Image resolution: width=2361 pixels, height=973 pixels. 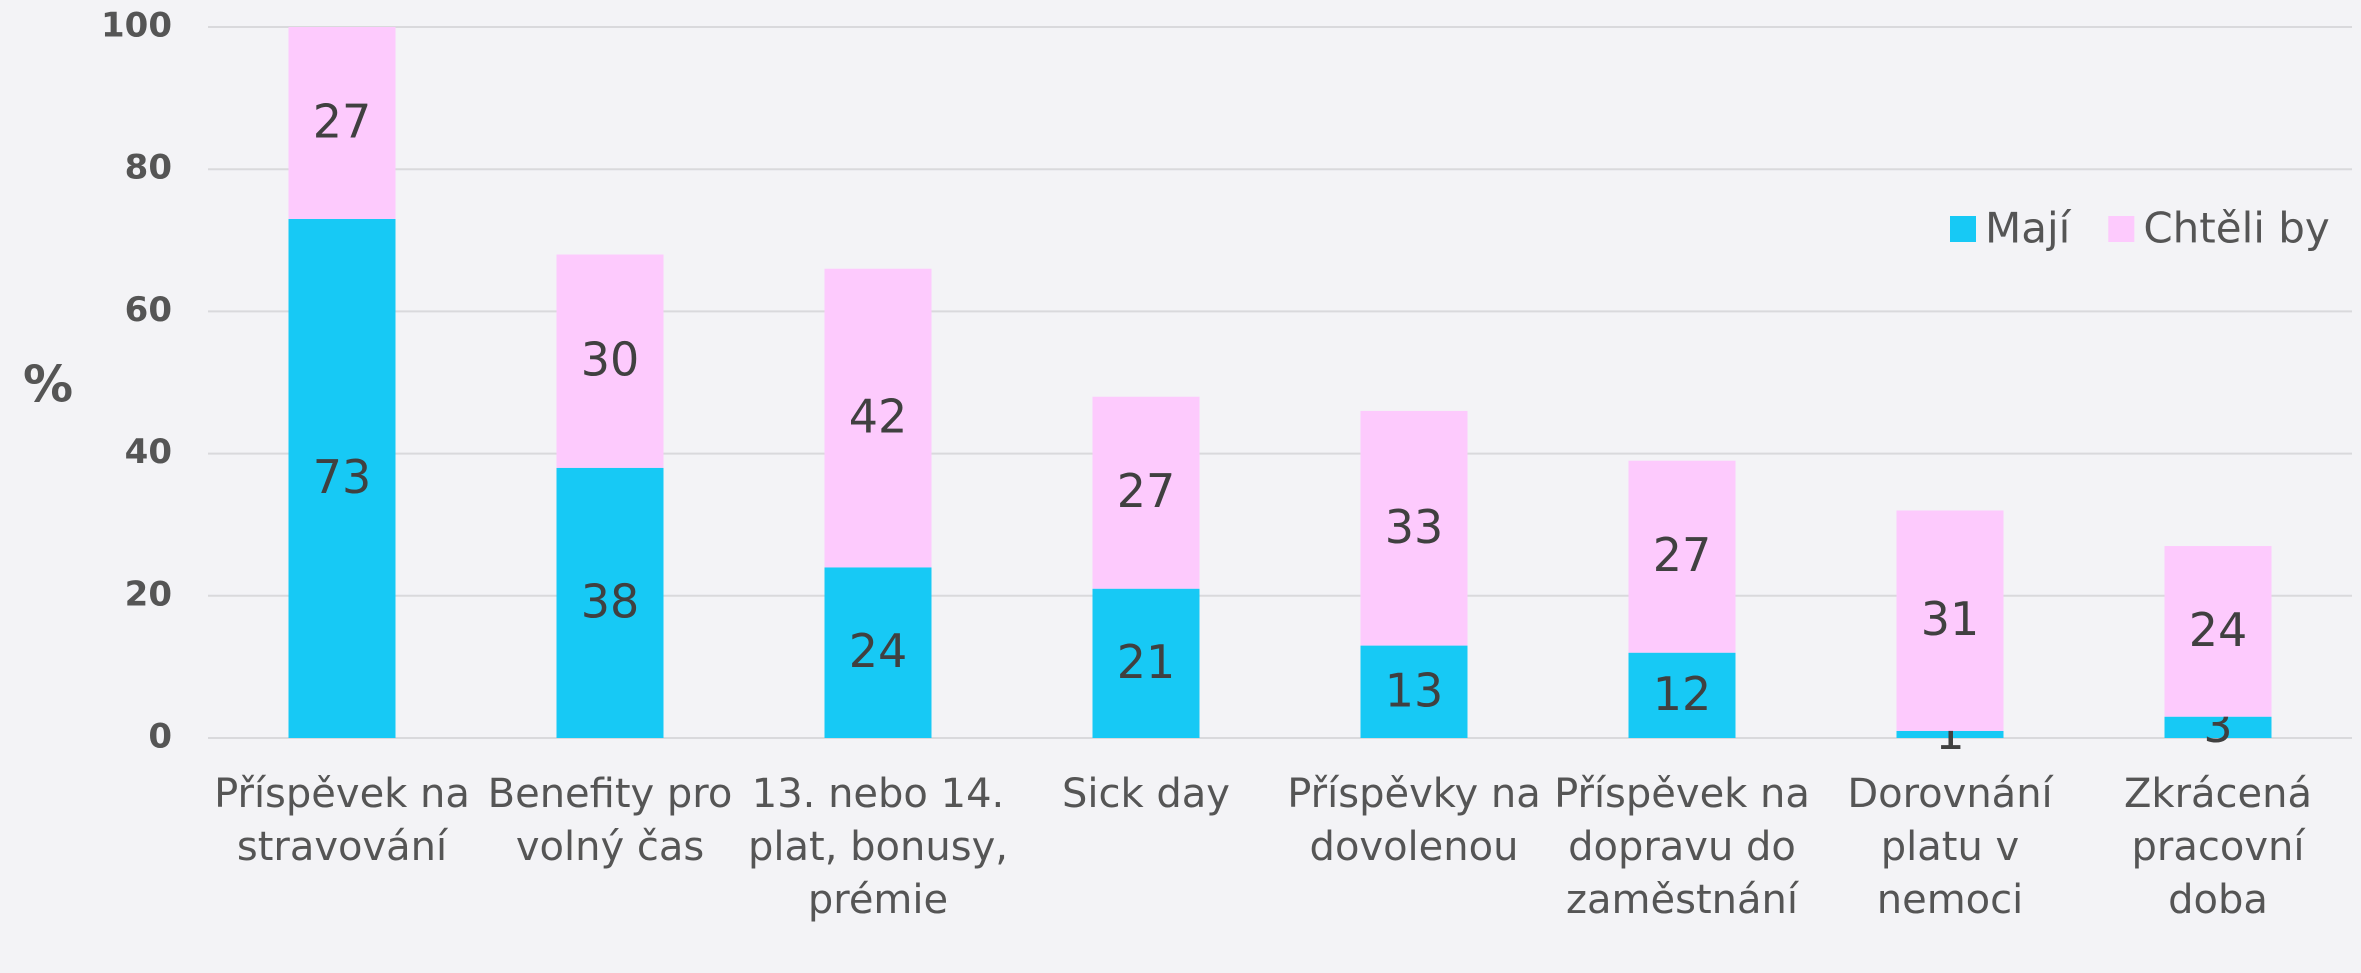 What do you see at coordinates (342, 820) in the screenshot?
I see `x-tick-label: Příspěvek na stravování` at bounding box center [342, 820].